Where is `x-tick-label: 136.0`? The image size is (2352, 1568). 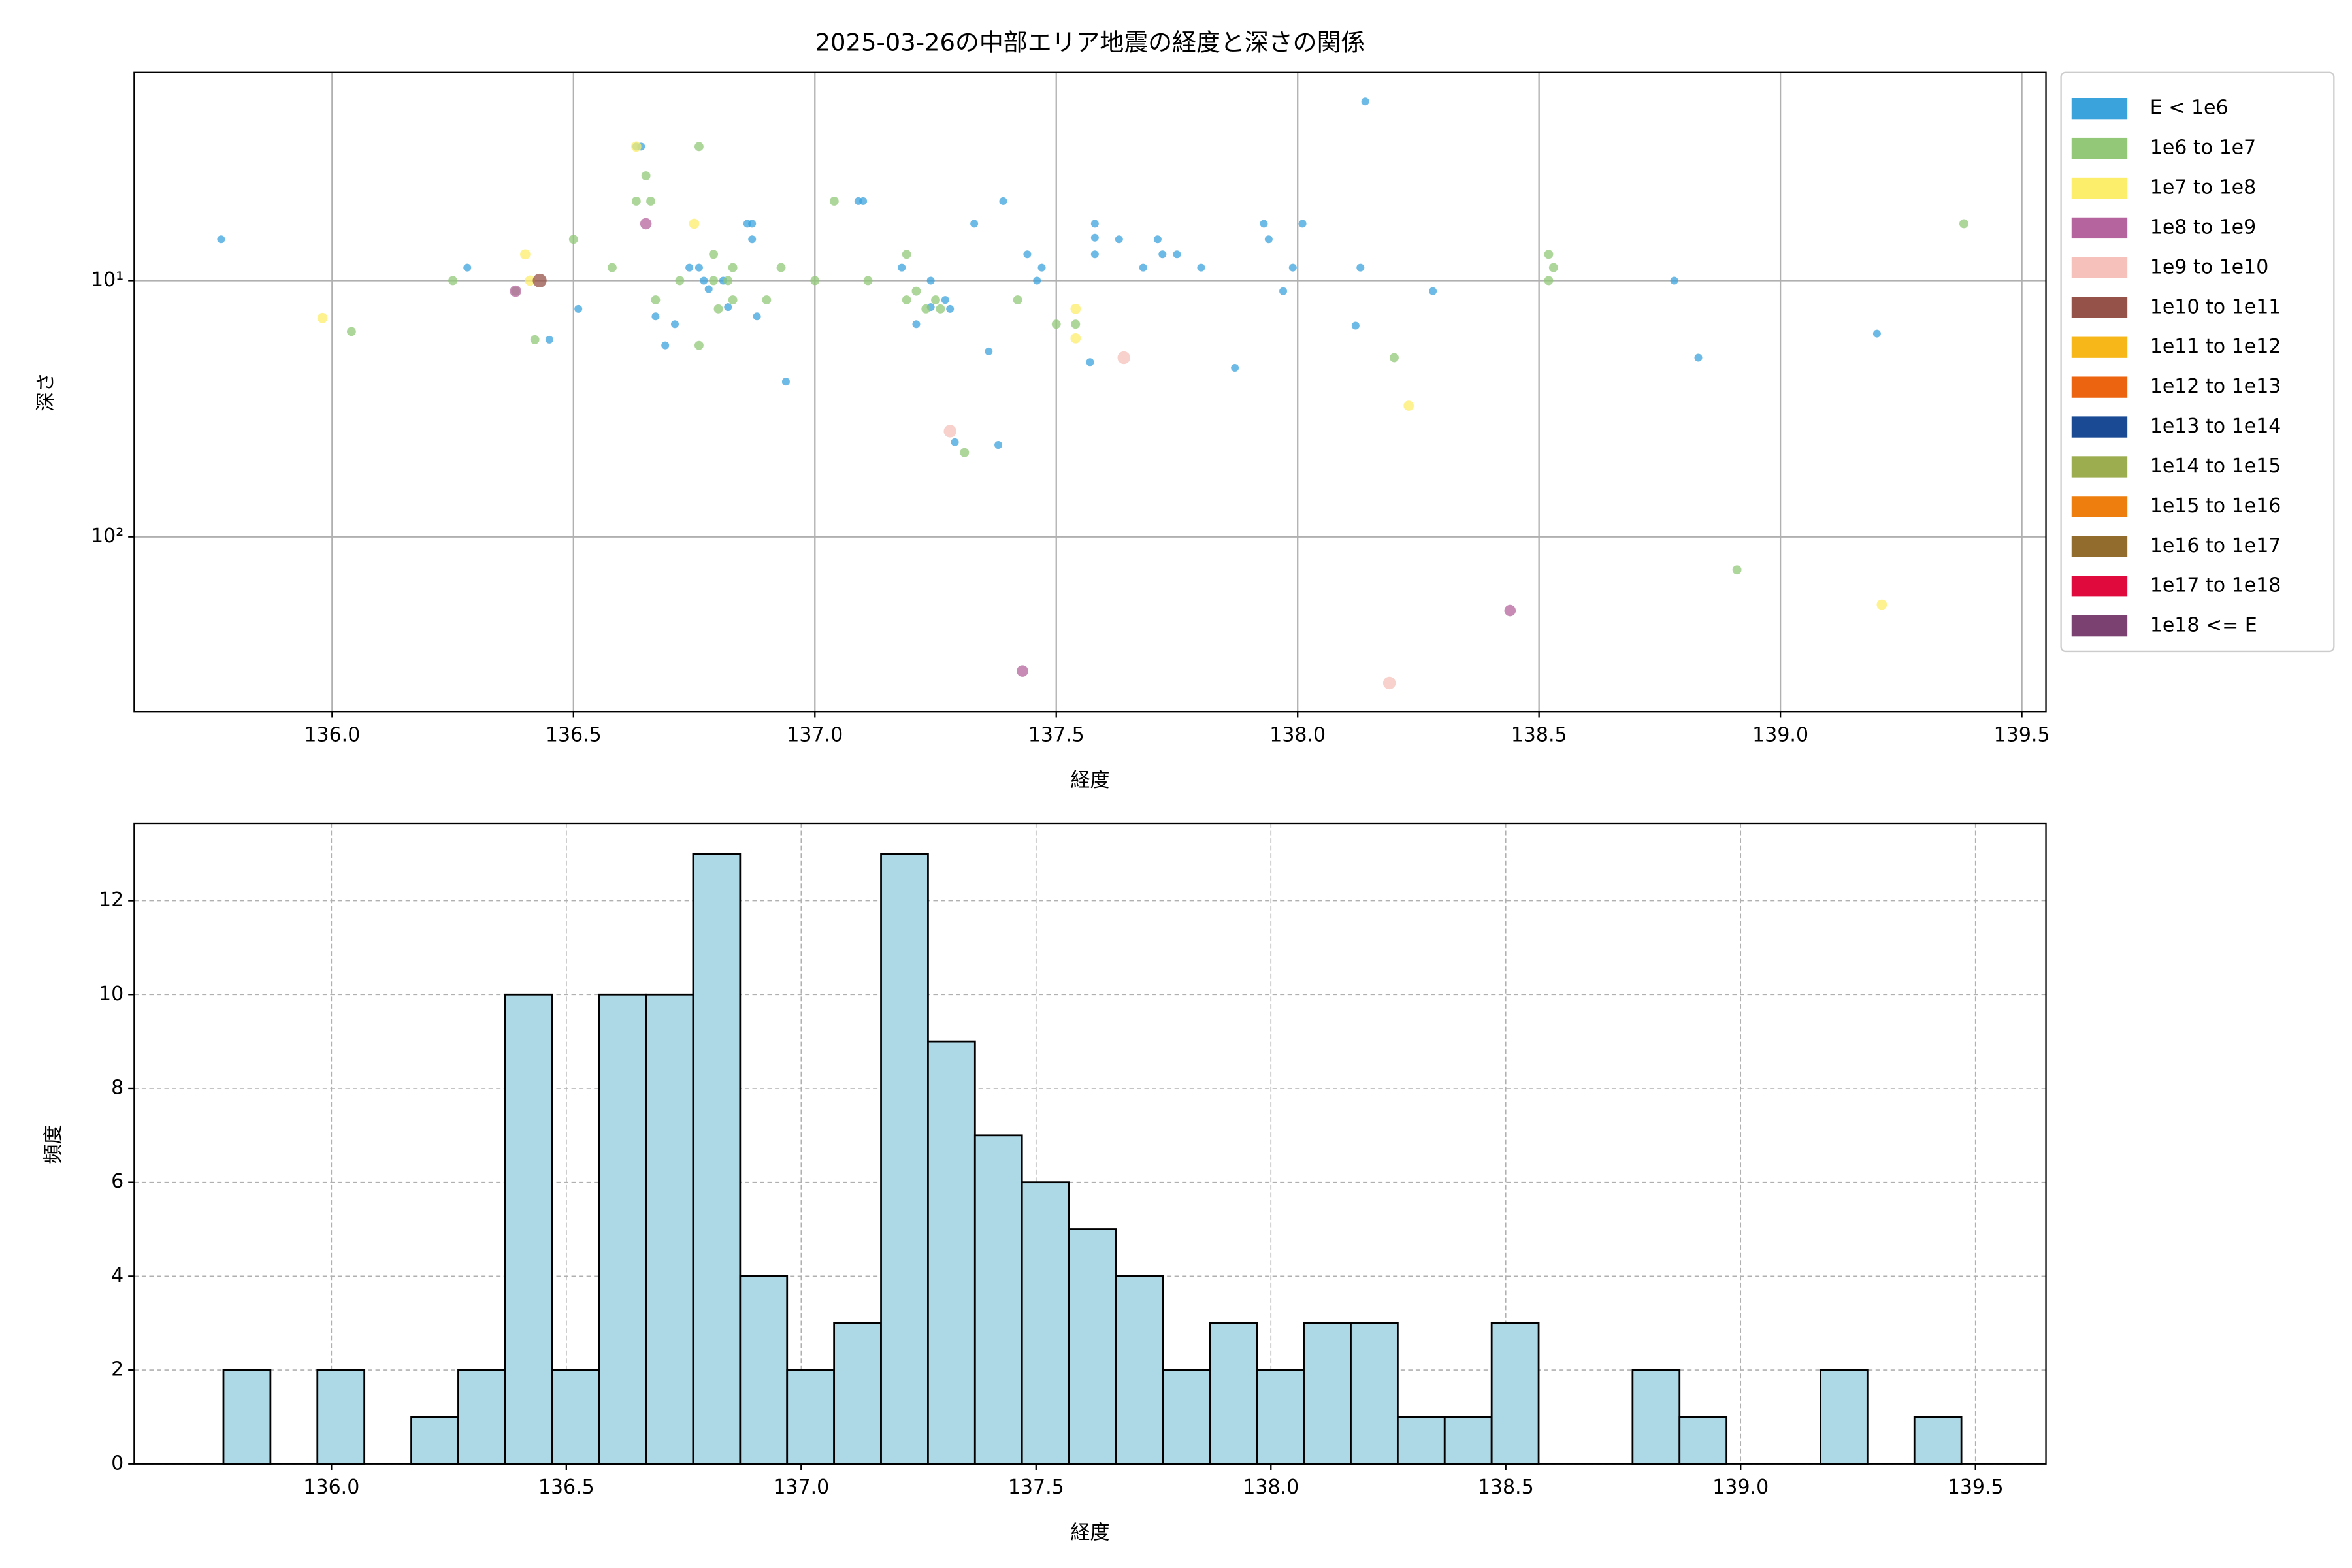 x-tick-label: 136.0 is located at coordinates (331, 1487).